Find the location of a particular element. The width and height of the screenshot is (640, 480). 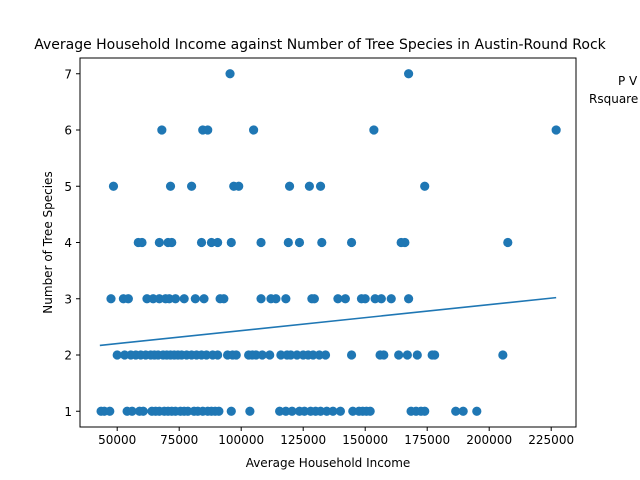

regression-line is located at coordinates (328, 321).